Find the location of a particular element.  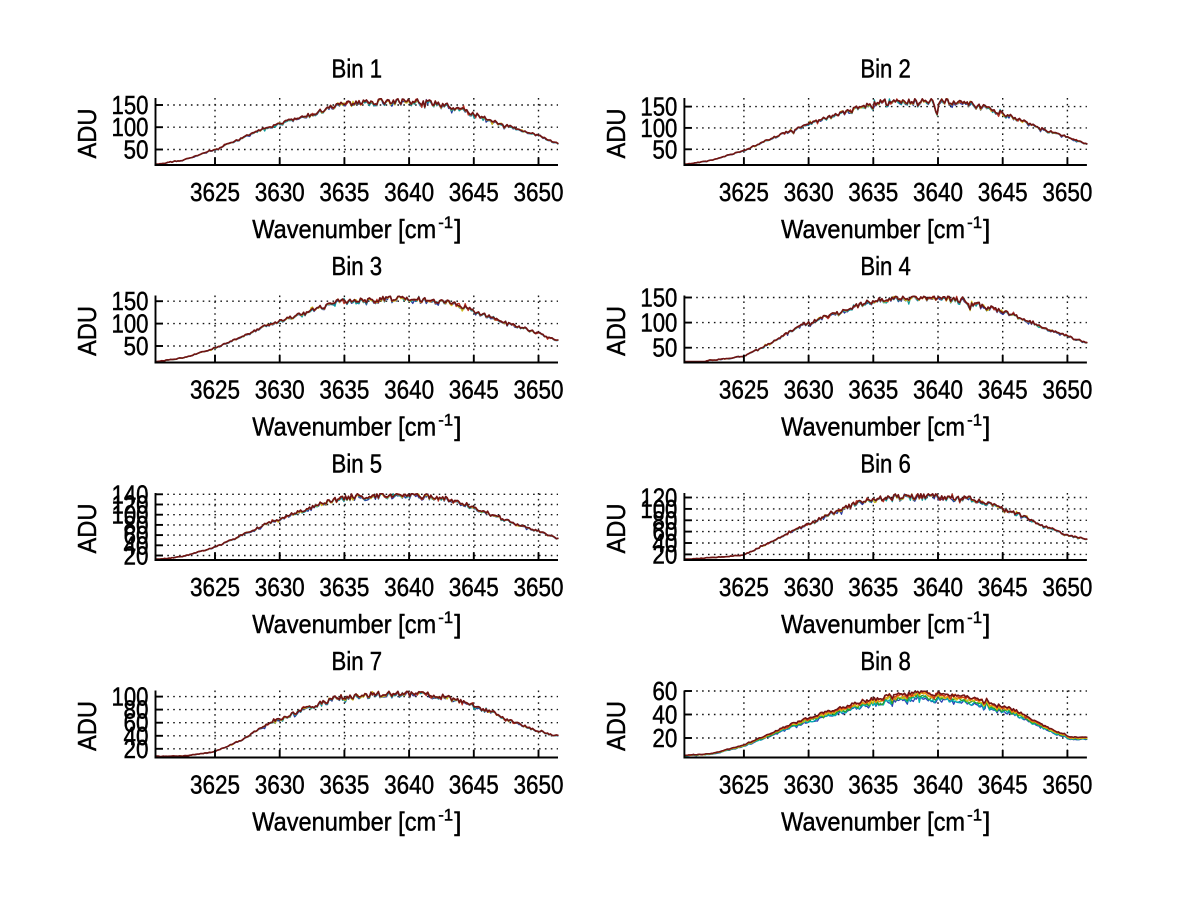

svg-text: Bin 6 is located at coordinates (885, 464).